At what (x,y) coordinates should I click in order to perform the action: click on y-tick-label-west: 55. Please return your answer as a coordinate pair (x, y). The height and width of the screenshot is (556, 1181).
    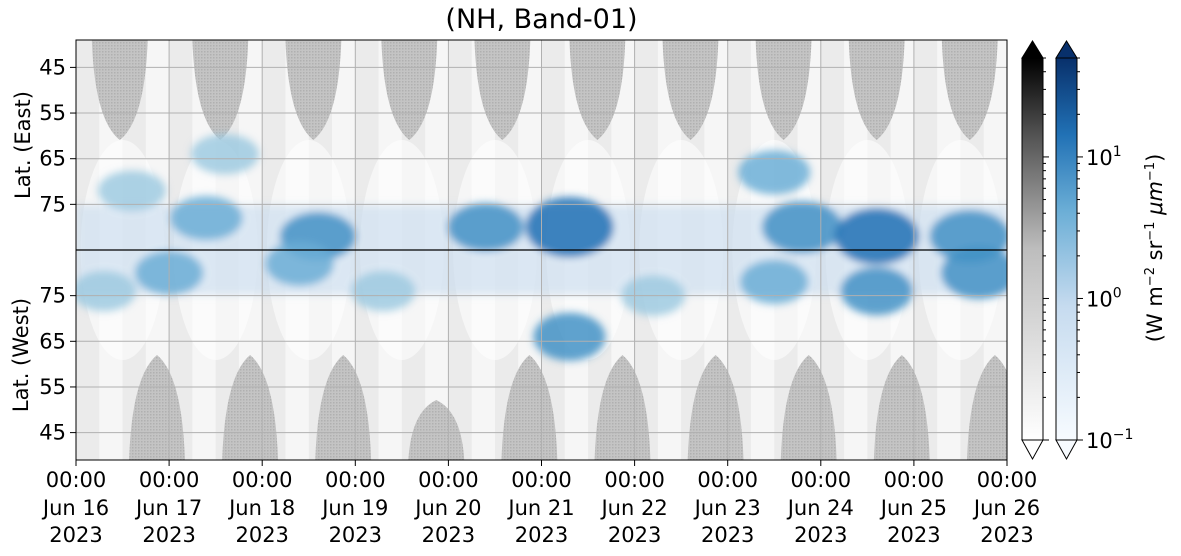
    Looking at the image, I should click on (52, 387).